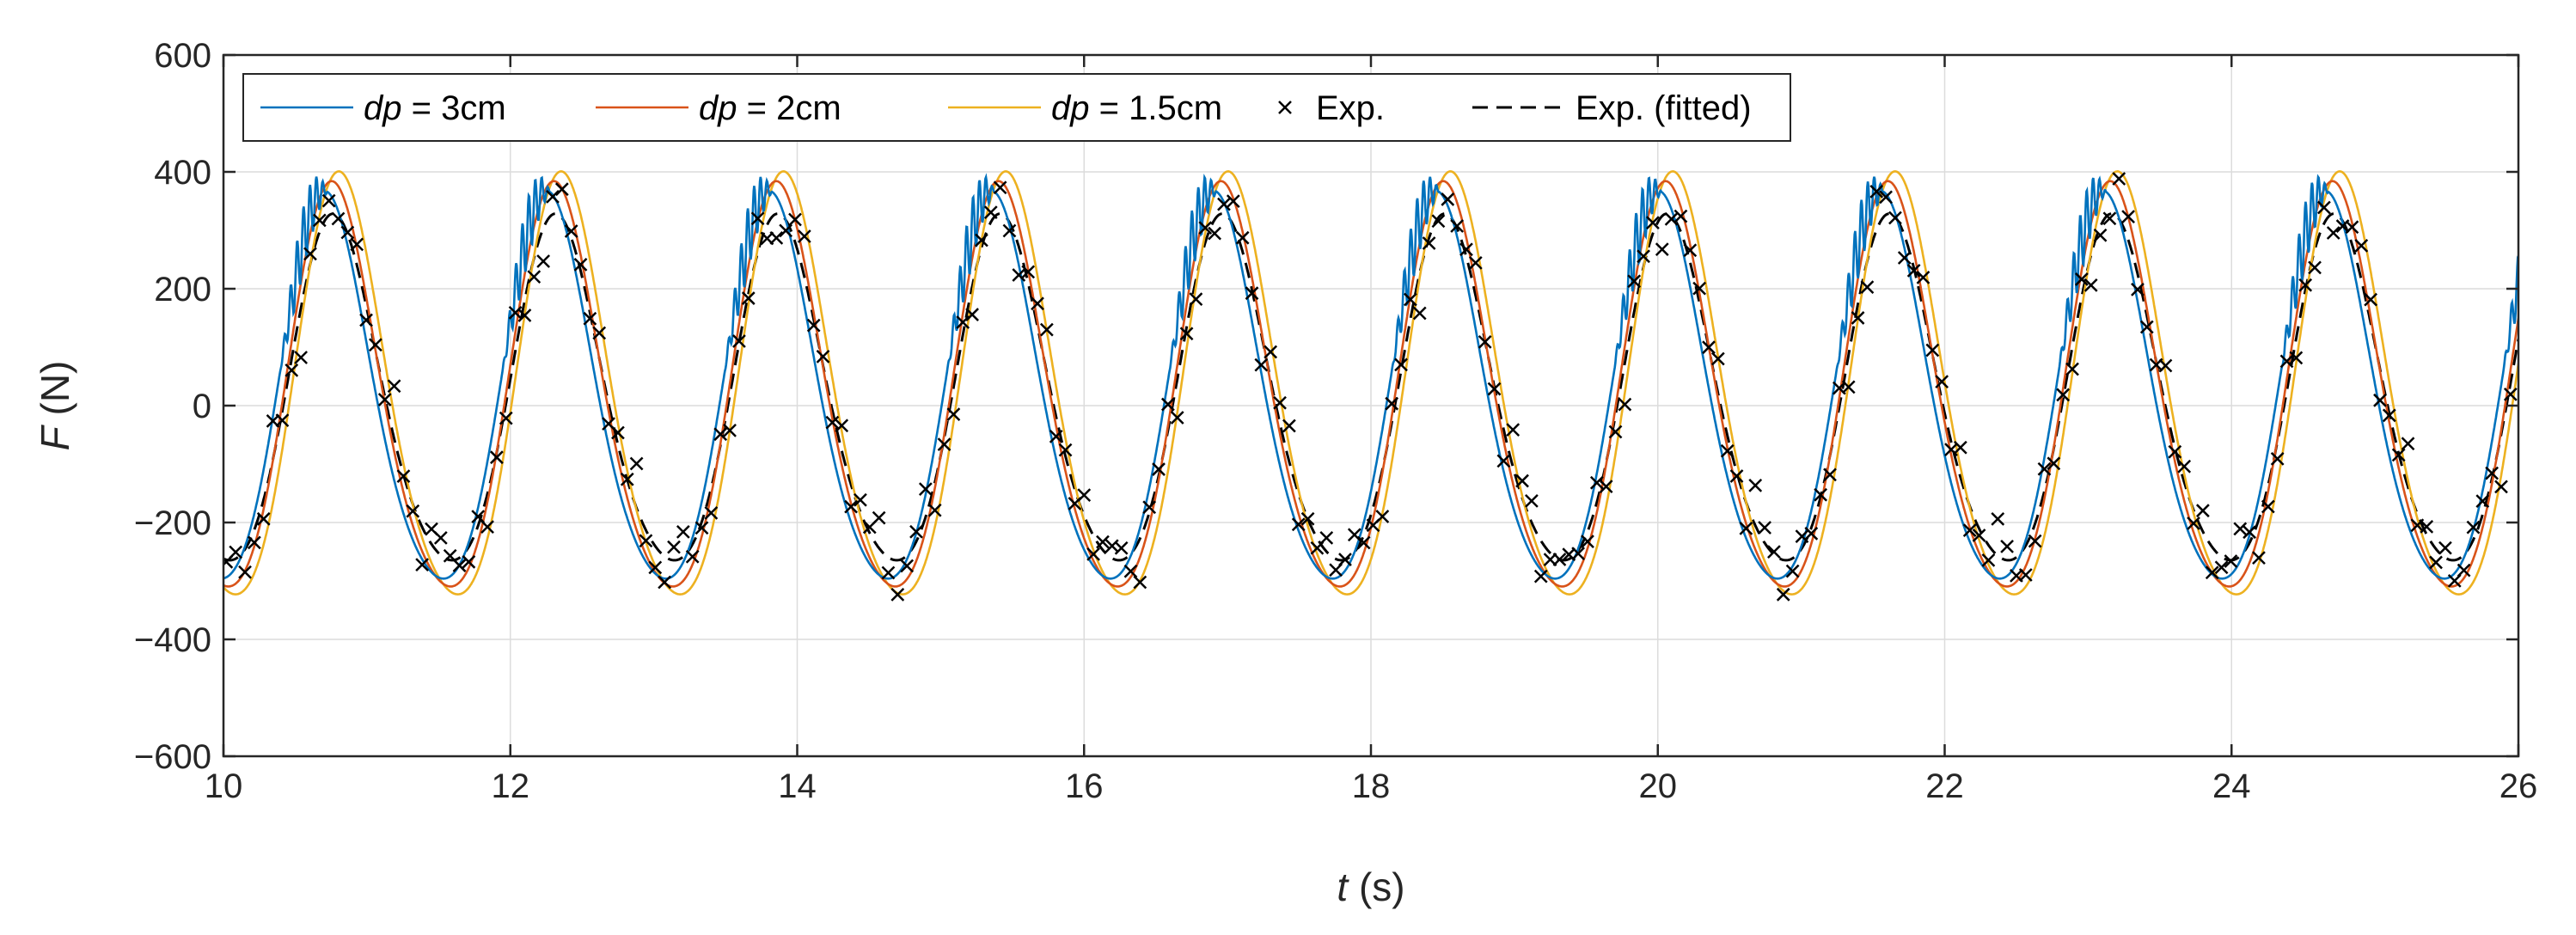  I want to click on y-axis-symbol: F, so click(55, 437).